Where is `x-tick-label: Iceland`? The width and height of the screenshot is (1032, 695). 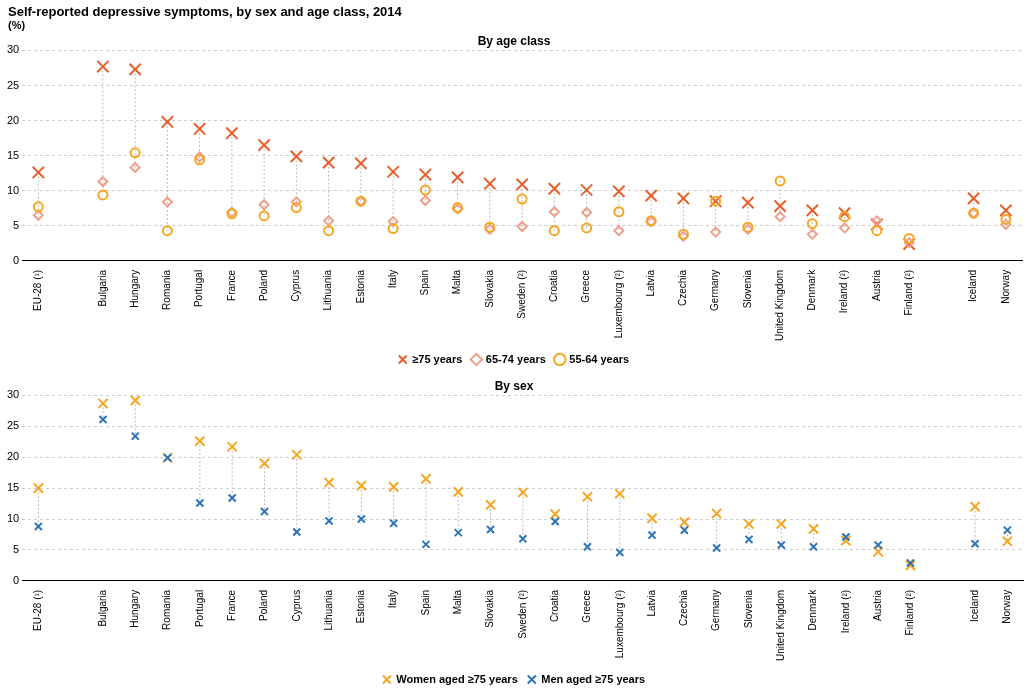
x-tick-label: Iceland is located at coordinates (973, 286).